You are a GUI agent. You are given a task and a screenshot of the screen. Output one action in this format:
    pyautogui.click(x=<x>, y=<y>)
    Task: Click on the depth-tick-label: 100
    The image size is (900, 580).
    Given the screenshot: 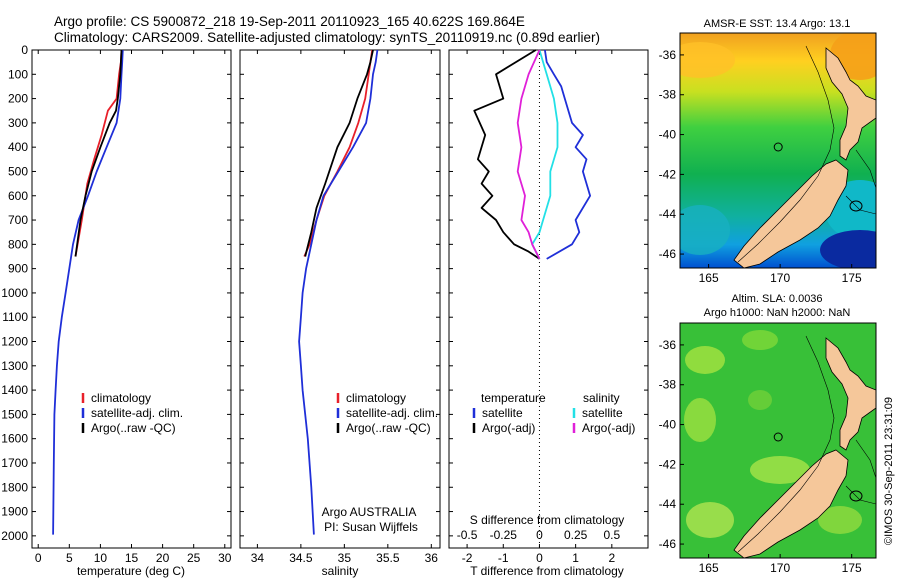 What is the action you would take?
    pyautogui.click(x=18, y=74)
    